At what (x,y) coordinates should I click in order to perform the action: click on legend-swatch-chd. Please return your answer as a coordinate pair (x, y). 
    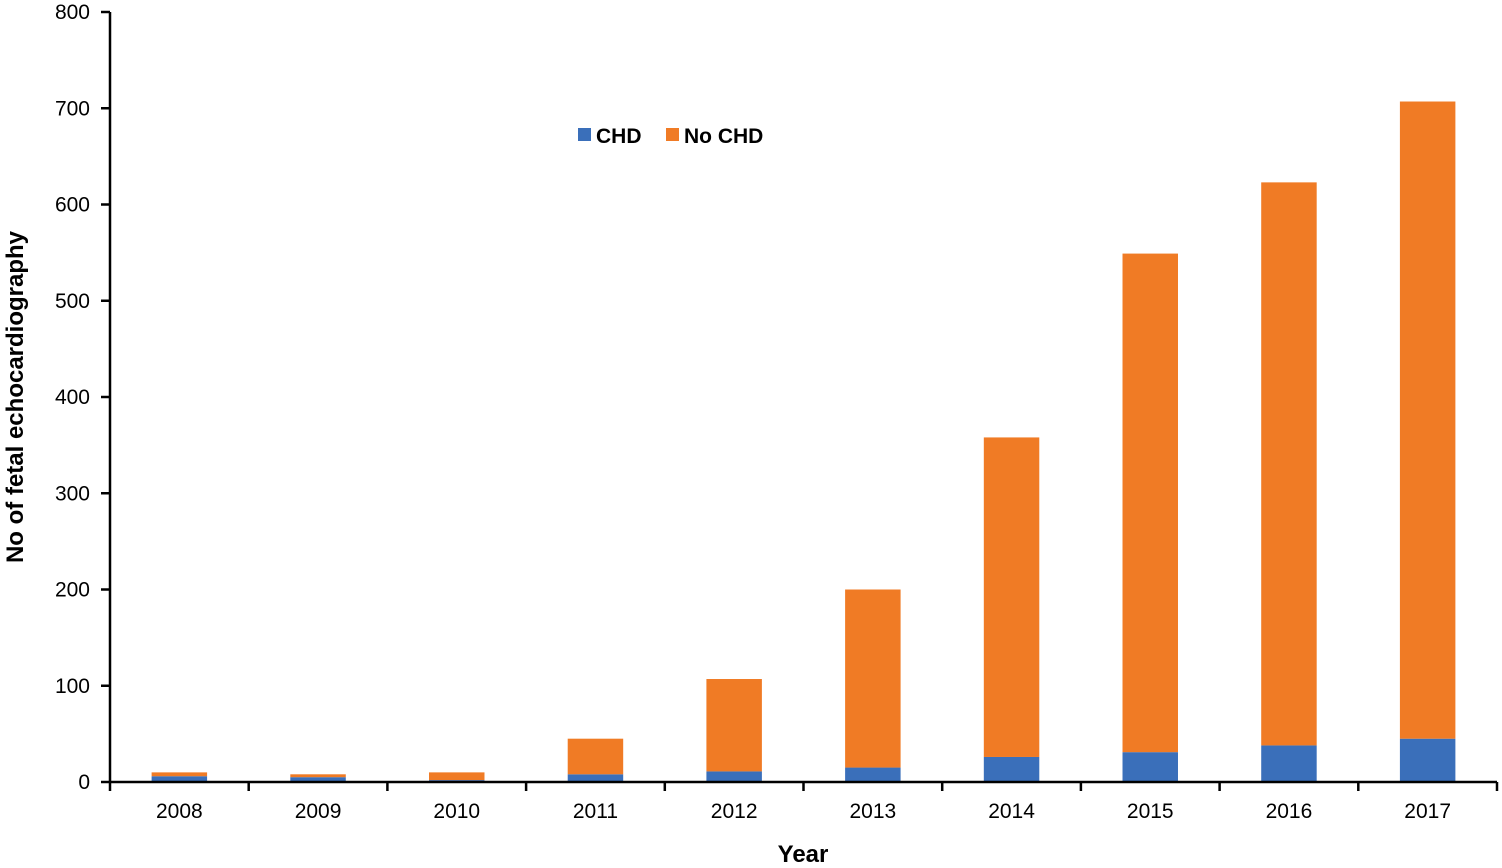
    Looking at the image, I should click on (584, 134).